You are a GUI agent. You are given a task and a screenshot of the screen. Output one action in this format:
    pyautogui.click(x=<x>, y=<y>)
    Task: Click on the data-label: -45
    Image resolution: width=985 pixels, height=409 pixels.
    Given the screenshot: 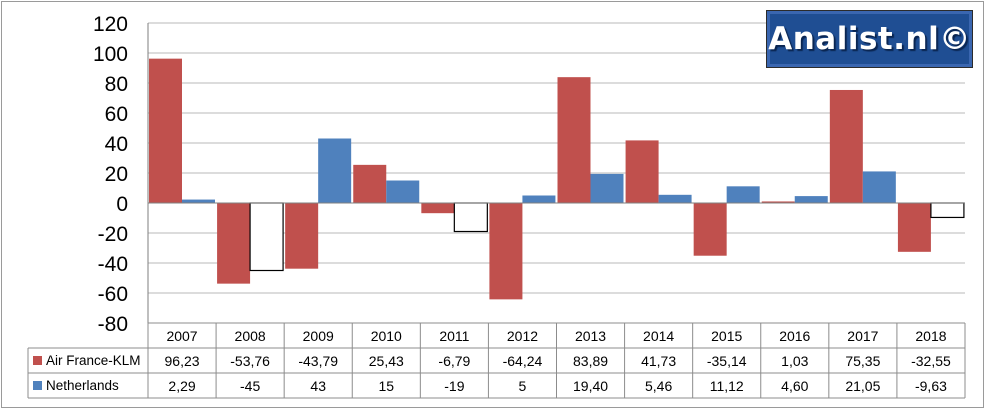 What is the action you would take?
    pyautogui.click(x=250, y=386)
    